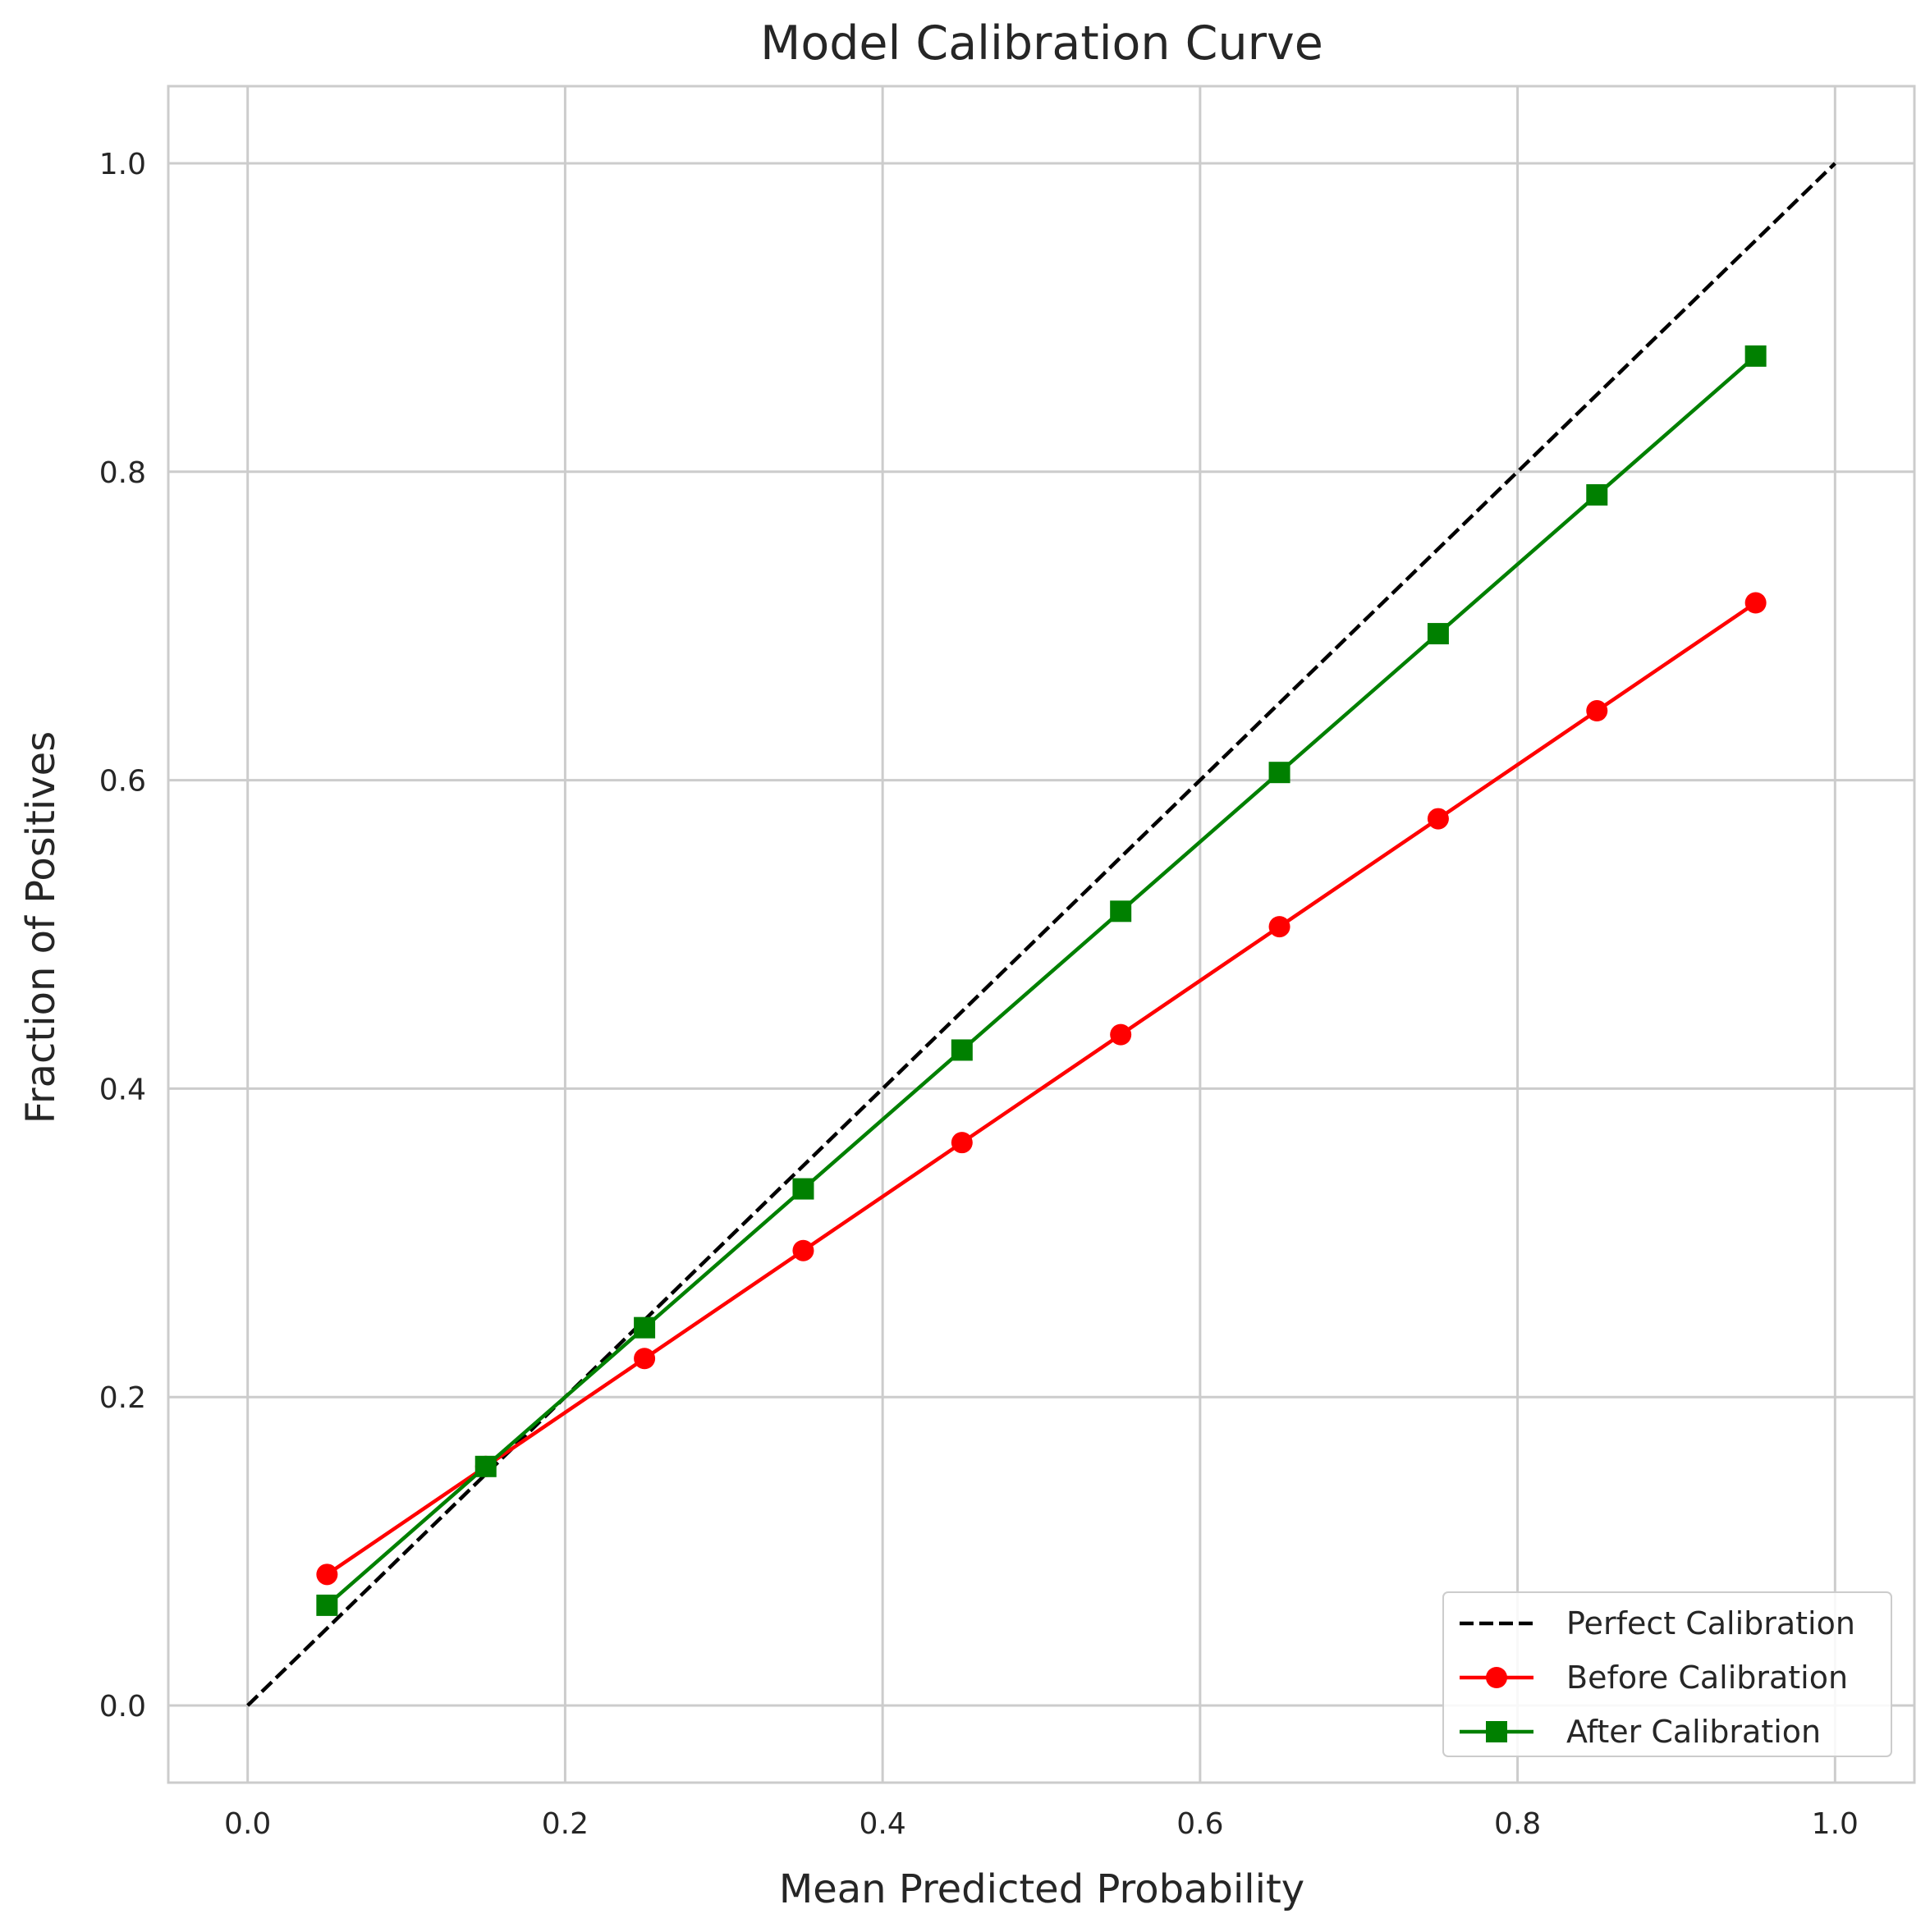 This screenshot has width=1930, height=1932. Describe the element at coordinates (122, 1089) in the screenshot. I see `y-tick-label: 0.4` at that location.